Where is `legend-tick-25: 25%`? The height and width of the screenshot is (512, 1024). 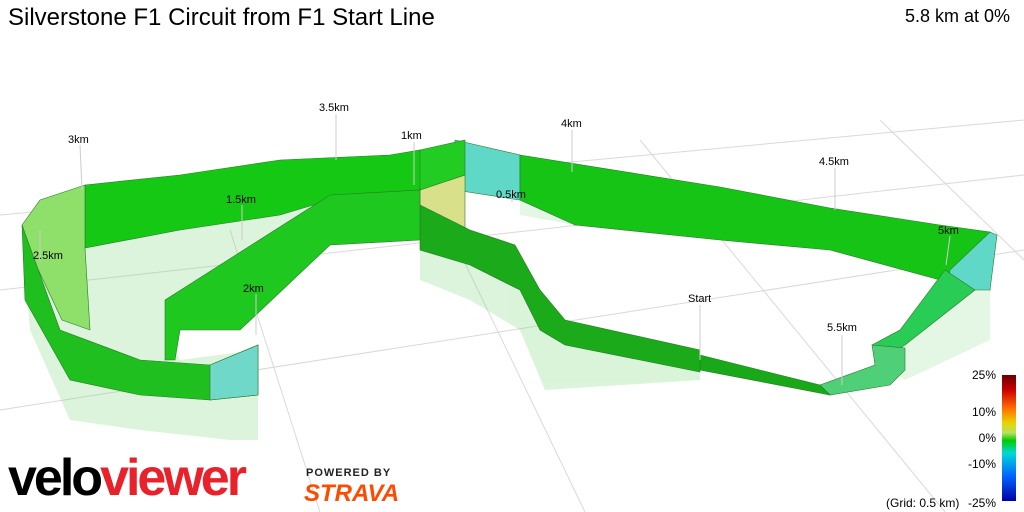 legend-tick-25: 25% is located at coordinates (983, 375).